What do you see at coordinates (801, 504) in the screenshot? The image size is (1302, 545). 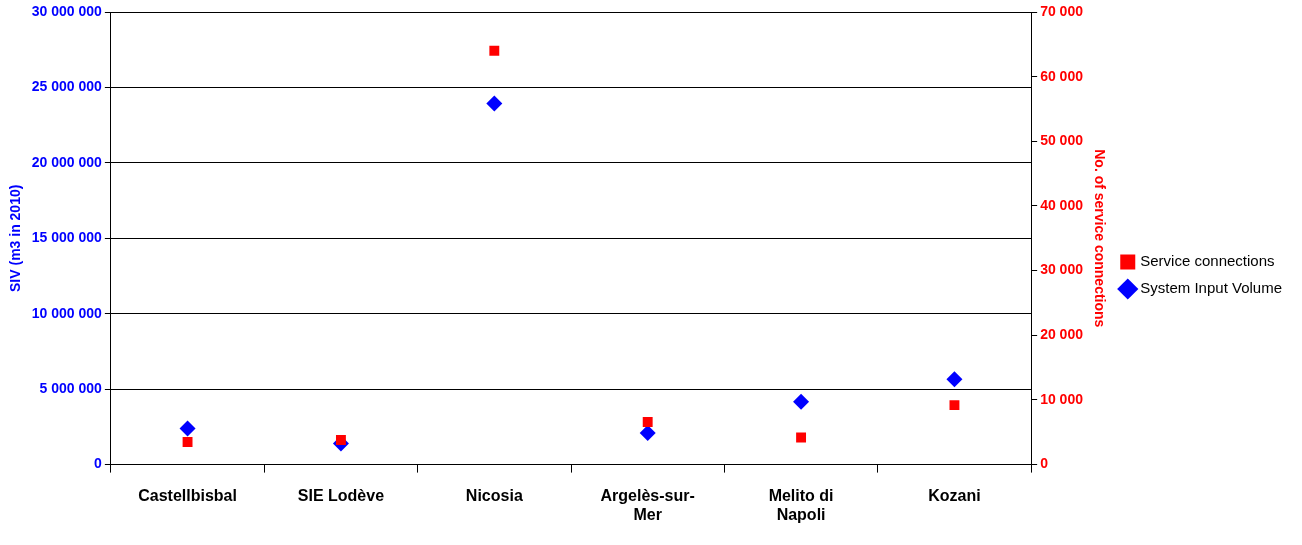 I see `x-tick-label: Melito di Napoli` at bounding box center [801, 504].